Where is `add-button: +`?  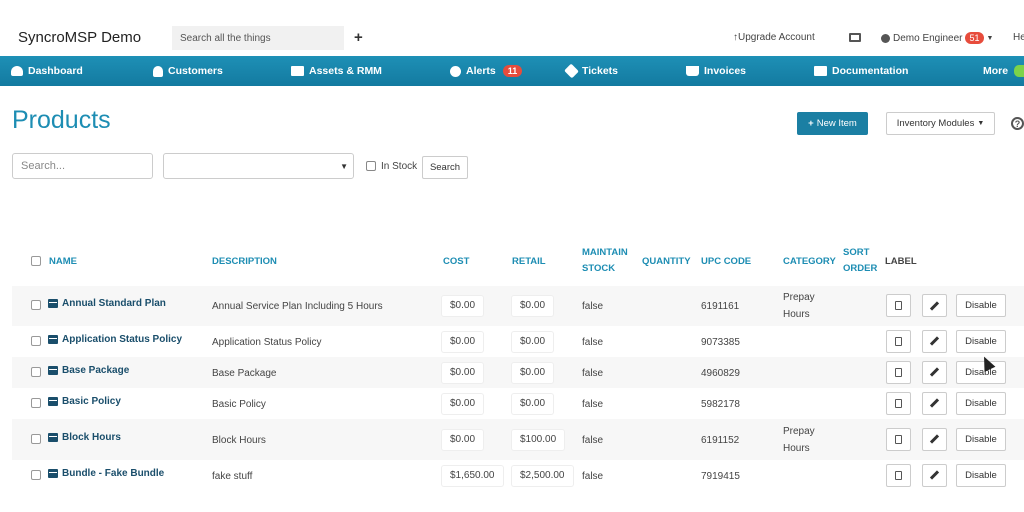
add-button: + is located at coordinates (358, 37).